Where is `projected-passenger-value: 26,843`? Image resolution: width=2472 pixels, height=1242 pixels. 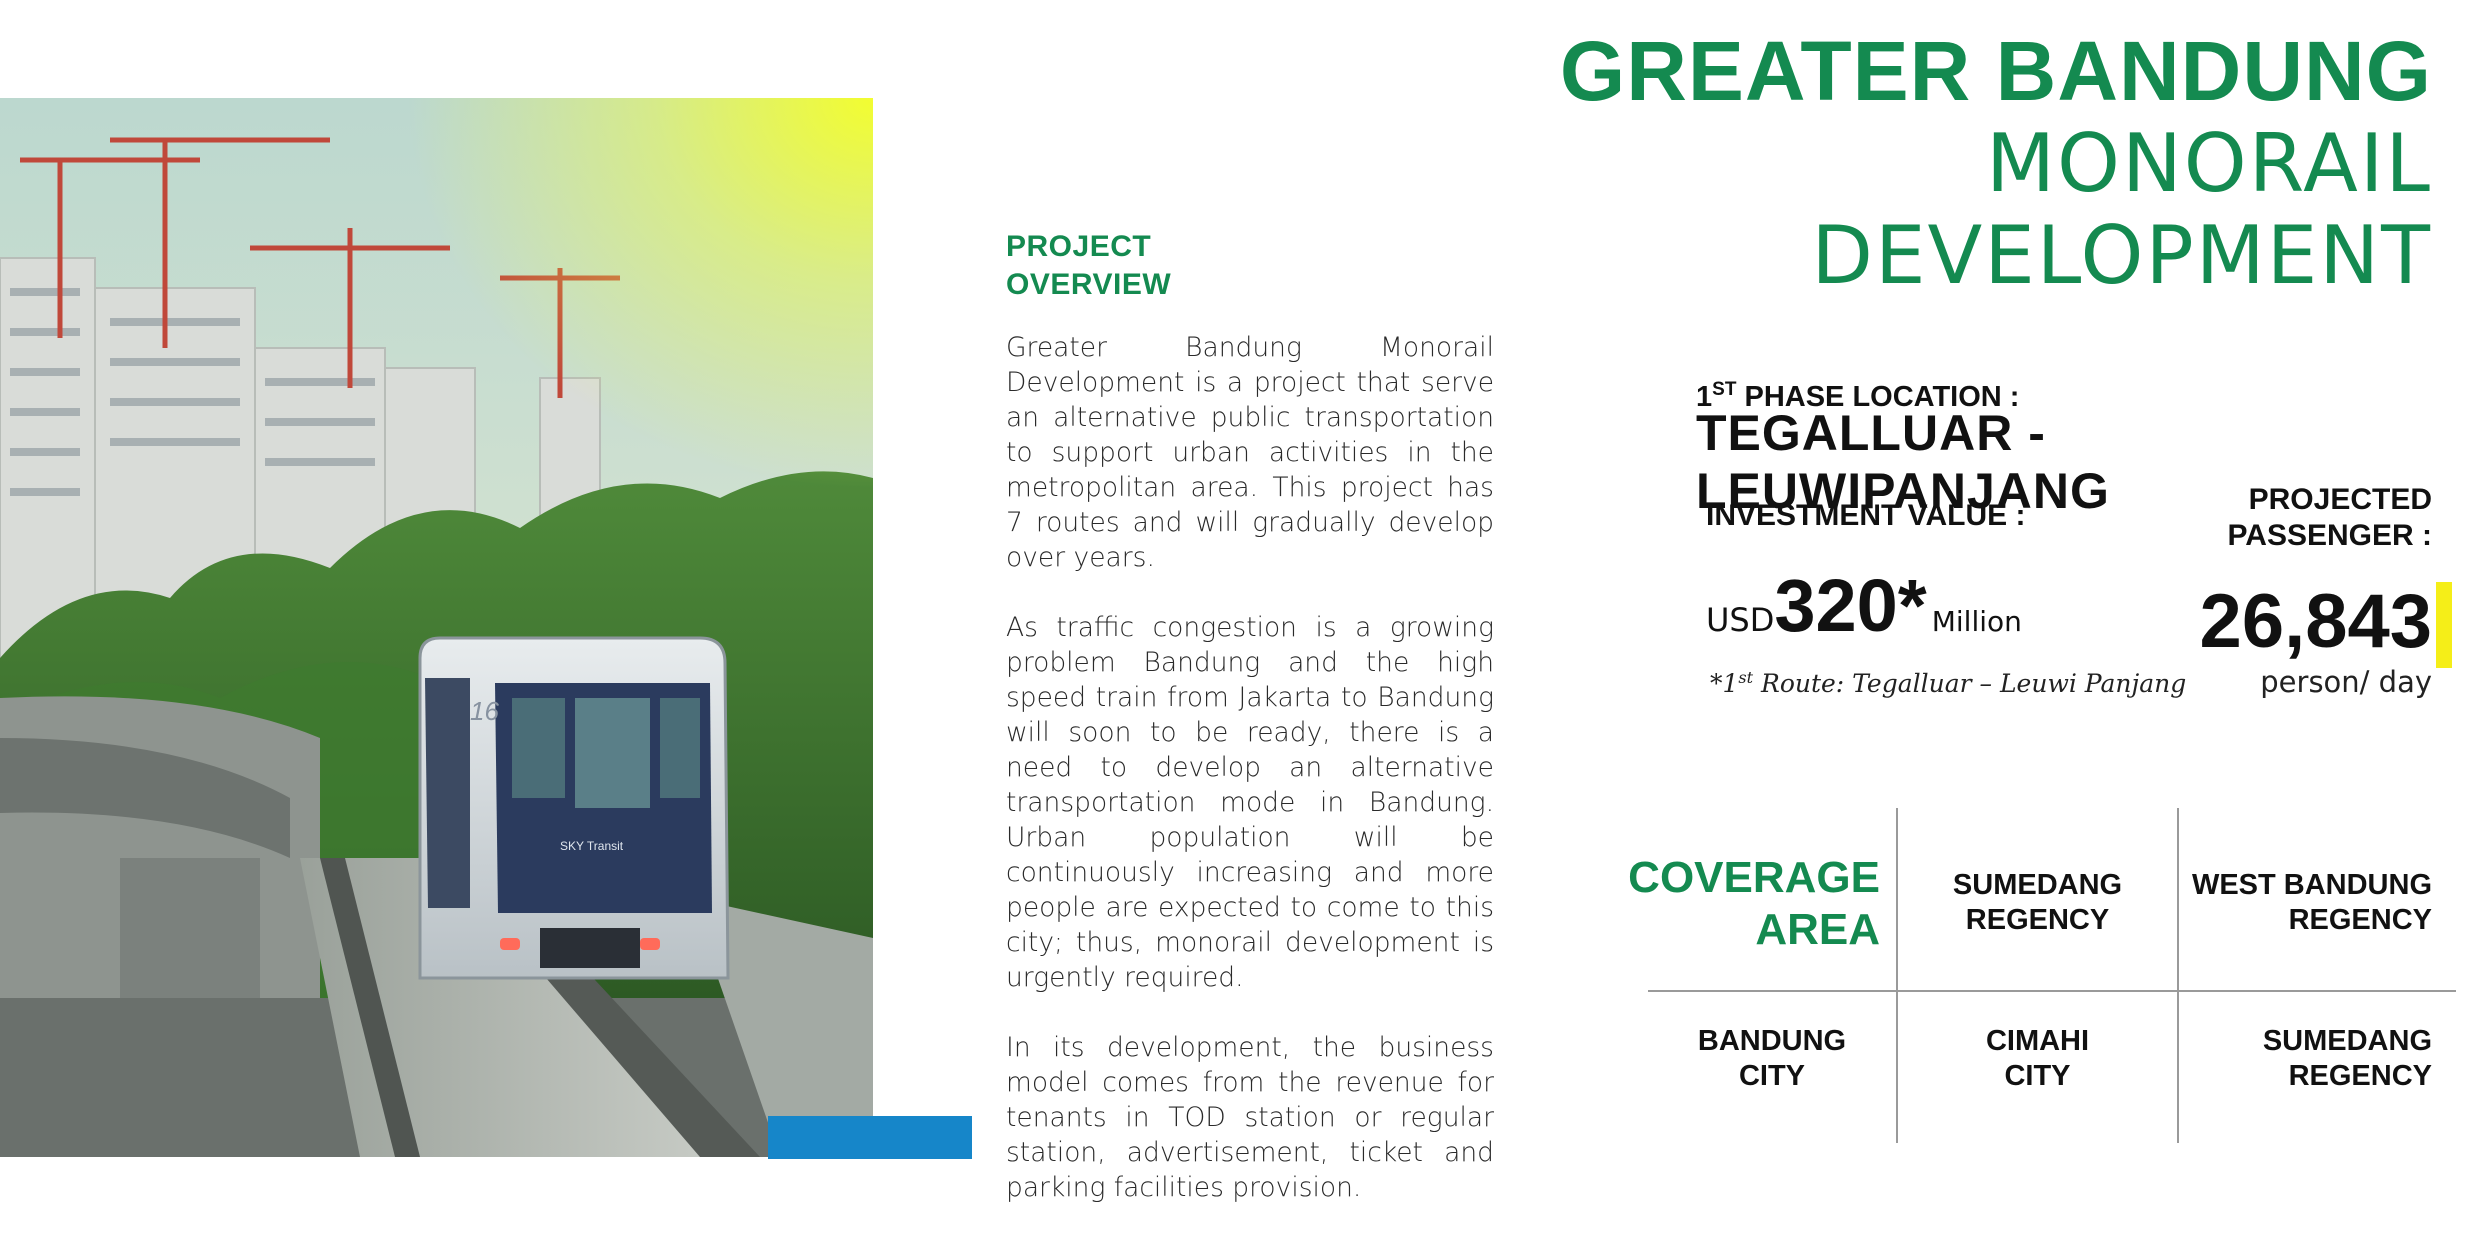 projected-passenger-value: 26,843 is located at coordinates (2315, 621).